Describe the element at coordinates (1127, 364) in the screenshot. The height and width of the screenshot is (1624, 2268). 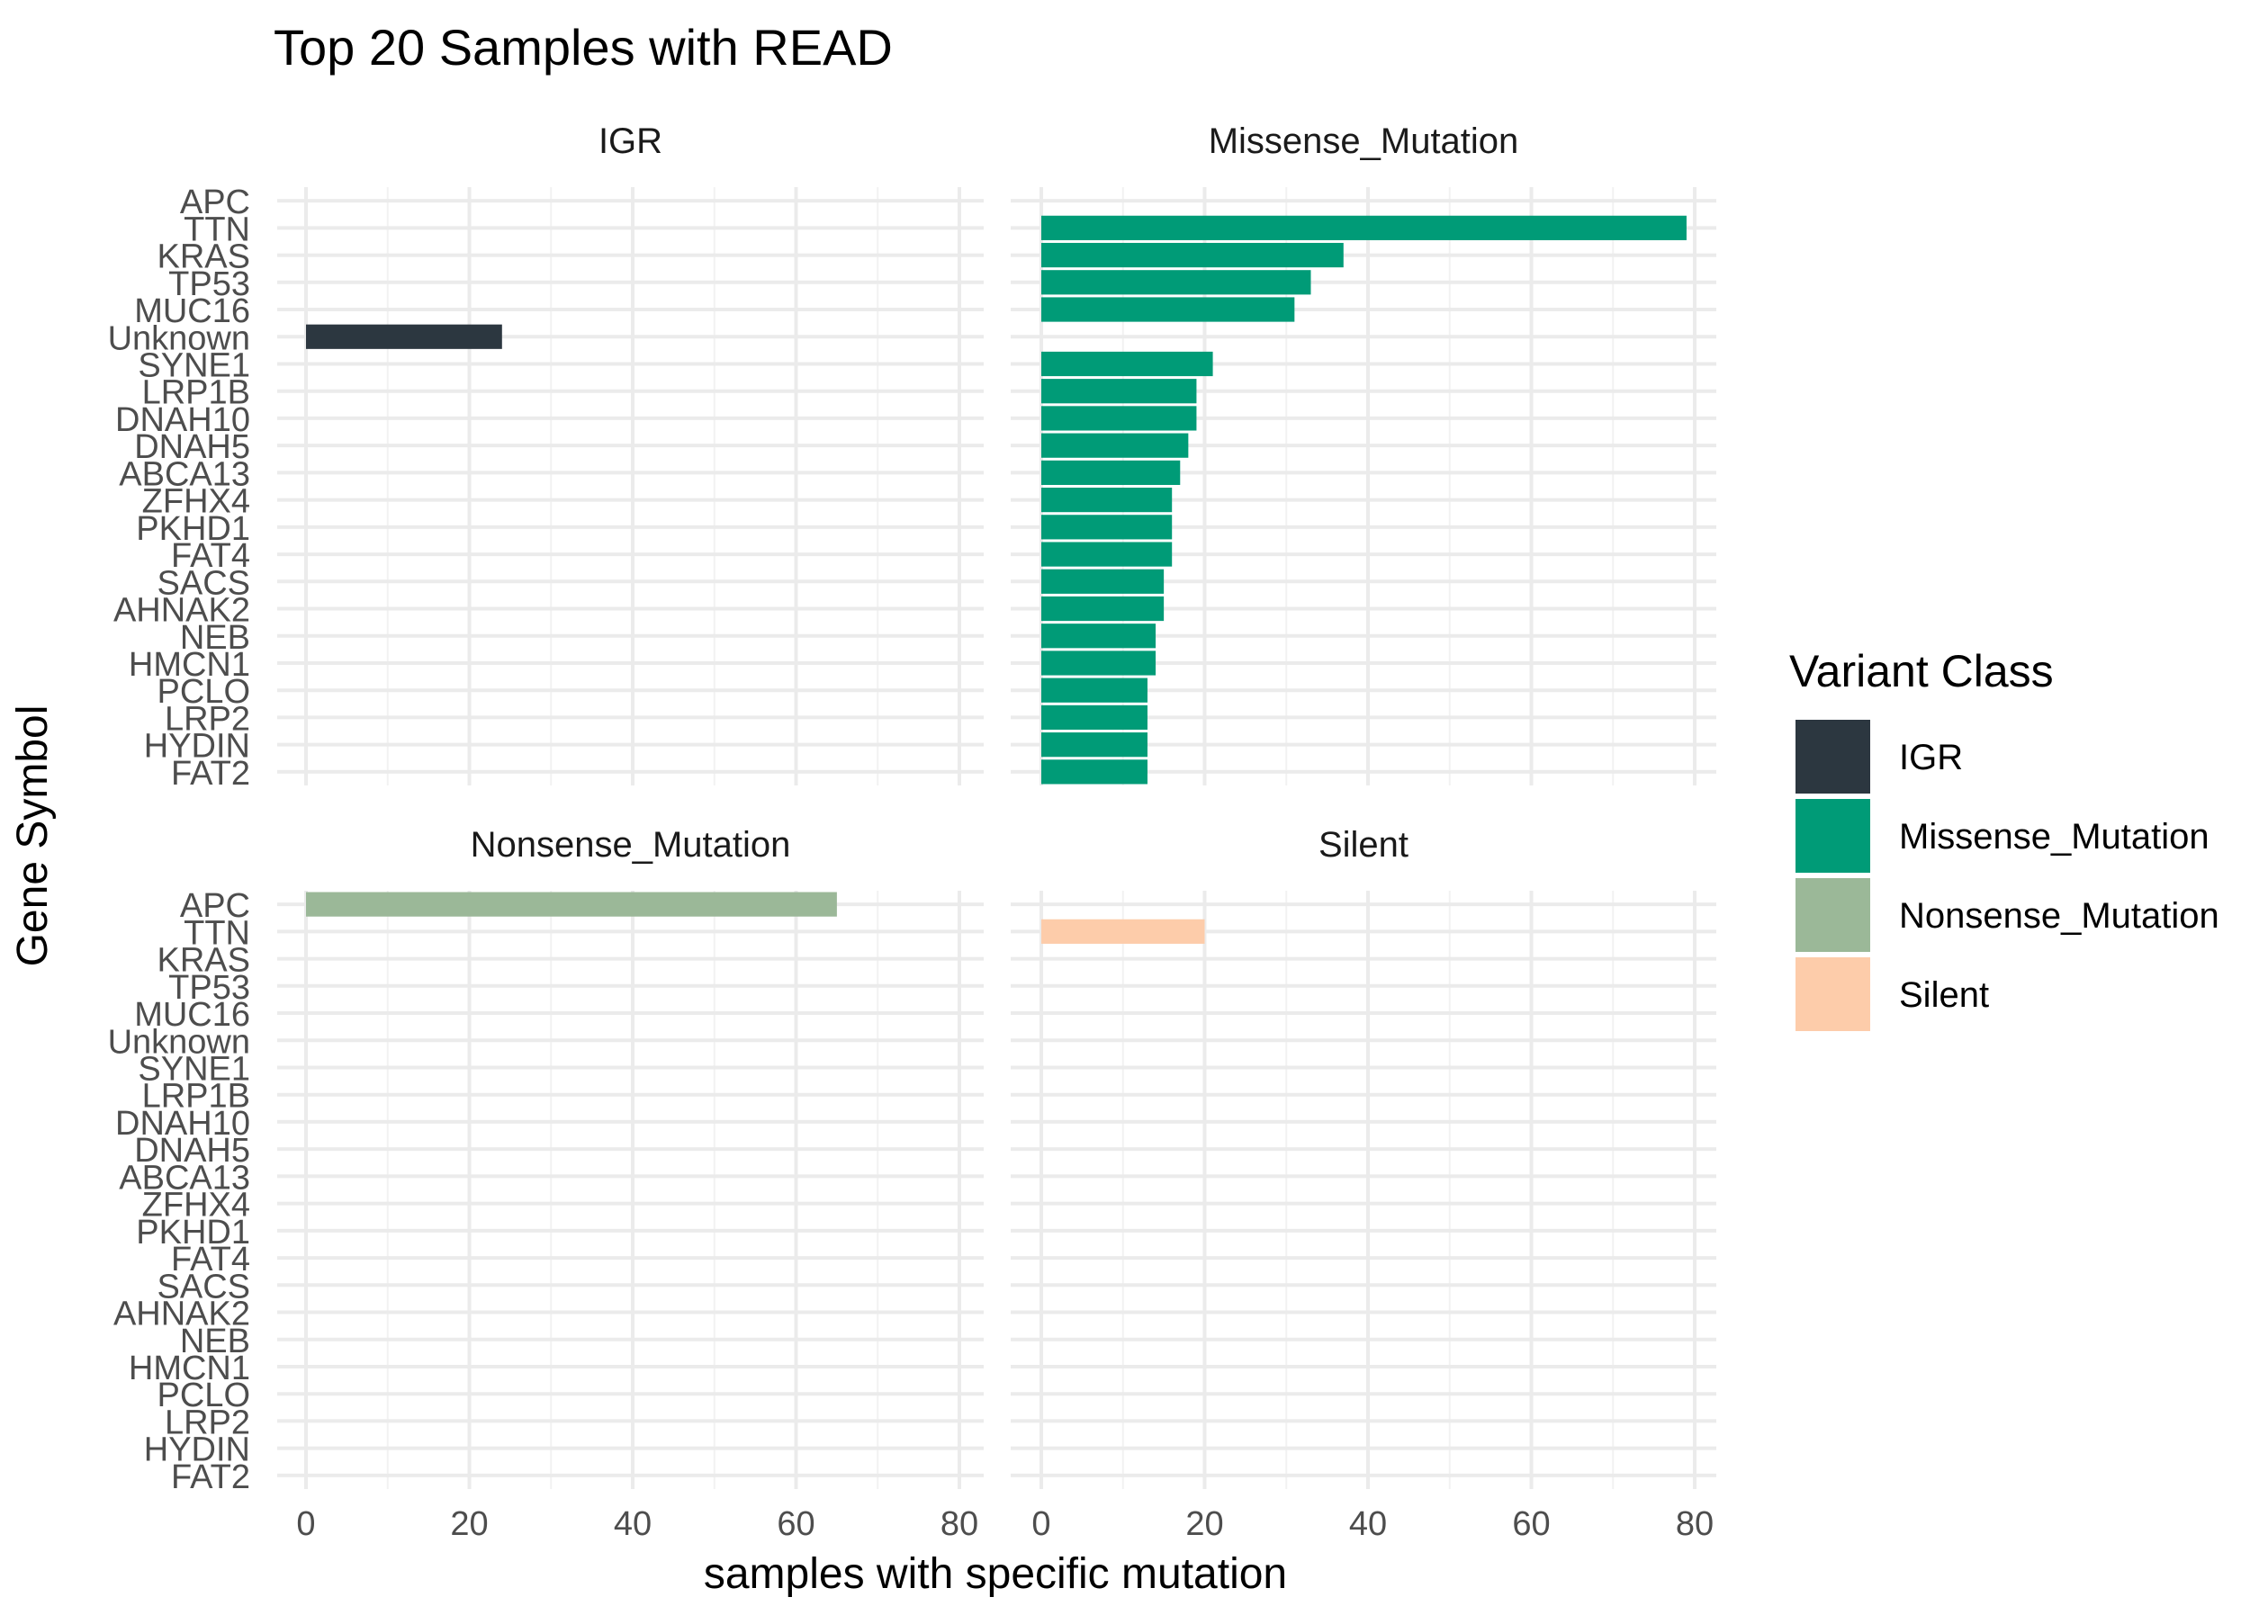
I see `bar-missense-mutation-syne1` at that location.